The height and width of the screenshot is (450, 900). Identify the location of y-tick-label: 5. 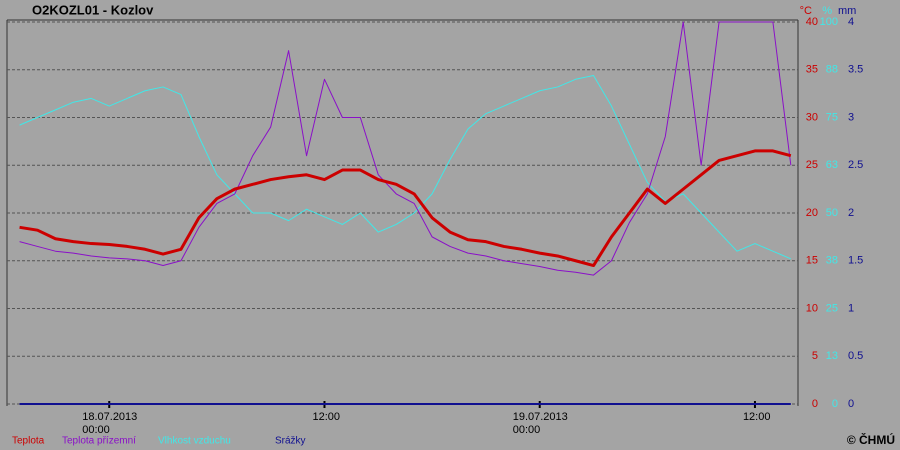
(815, 356).